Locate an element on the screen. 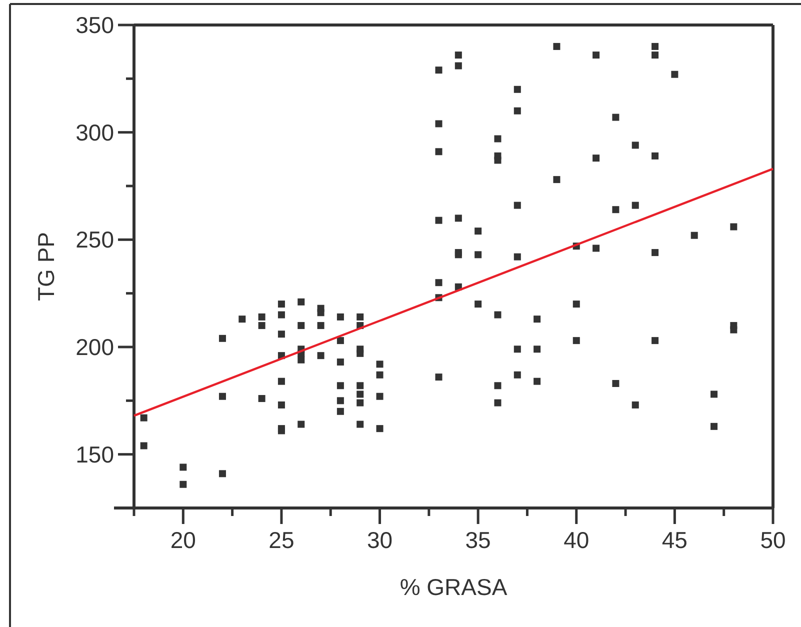  y-tick-label: 300 is located at coordinates (95, 132).